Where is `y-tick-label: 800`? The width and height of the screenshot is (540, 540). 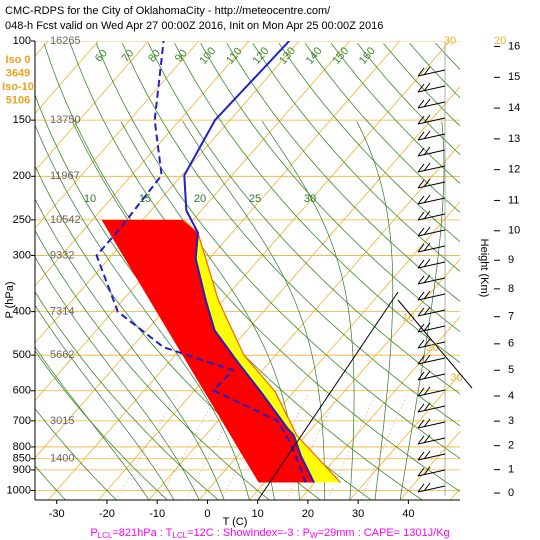
y-tick-label: 800 is located at coordinates (22, 447).